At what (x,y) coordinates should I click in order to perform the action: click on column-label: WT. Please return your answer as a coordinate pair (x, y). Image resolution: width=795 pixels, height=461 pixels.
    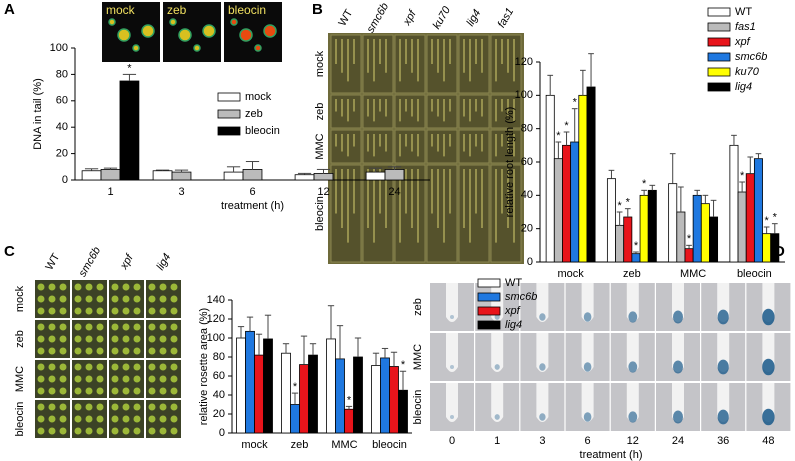
    Looking at the image, I should click on (345, 17).